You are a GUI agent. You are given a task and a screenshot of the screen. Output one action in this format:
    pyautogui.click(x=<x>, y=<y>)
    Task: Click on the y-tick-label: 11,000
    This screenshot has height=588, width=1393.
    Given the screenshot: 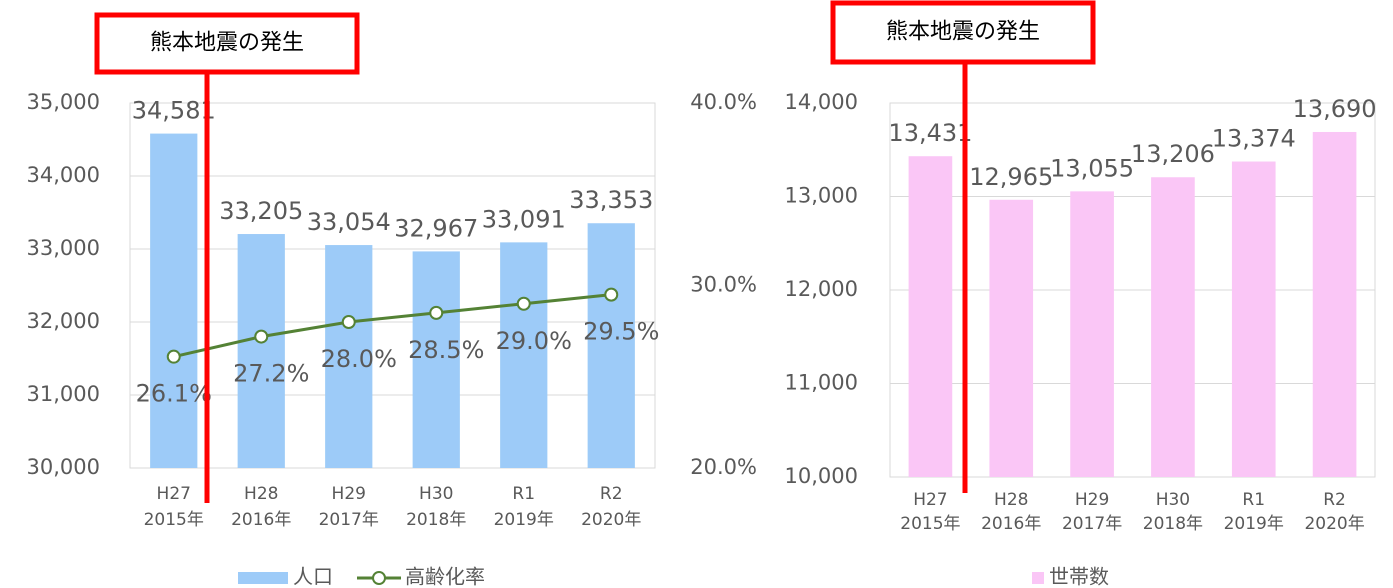 What is the action you would take?
    pyautogui.click(x=821, y=383)
    